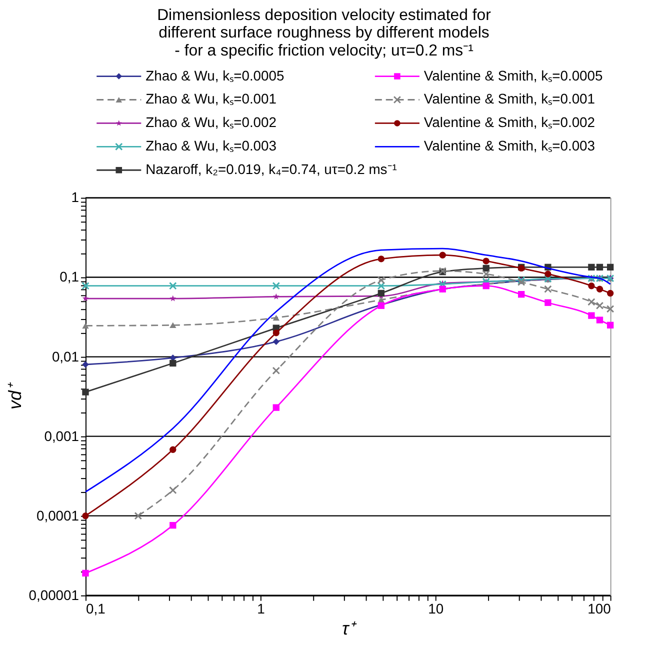  Describe the element at coordinates (324, 33) in the screenshot. I see `chart-title: Dimensionless deposition velocity estimated for different surface roughness by different models - for a specific friction velocity; uτ=0.2 ms⁻¹` at that location.